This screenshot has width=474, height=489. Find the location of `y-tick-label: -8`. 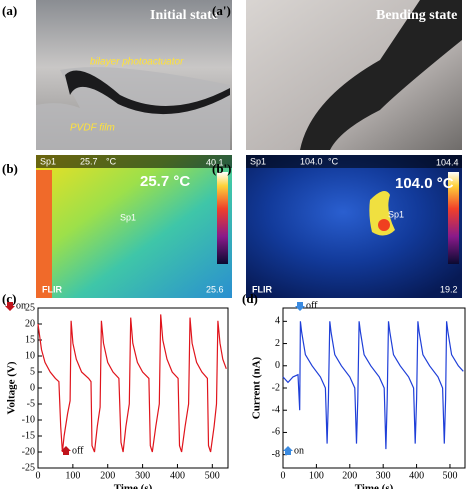

y-tick-label: -8 is located at coordinates (276, 454).